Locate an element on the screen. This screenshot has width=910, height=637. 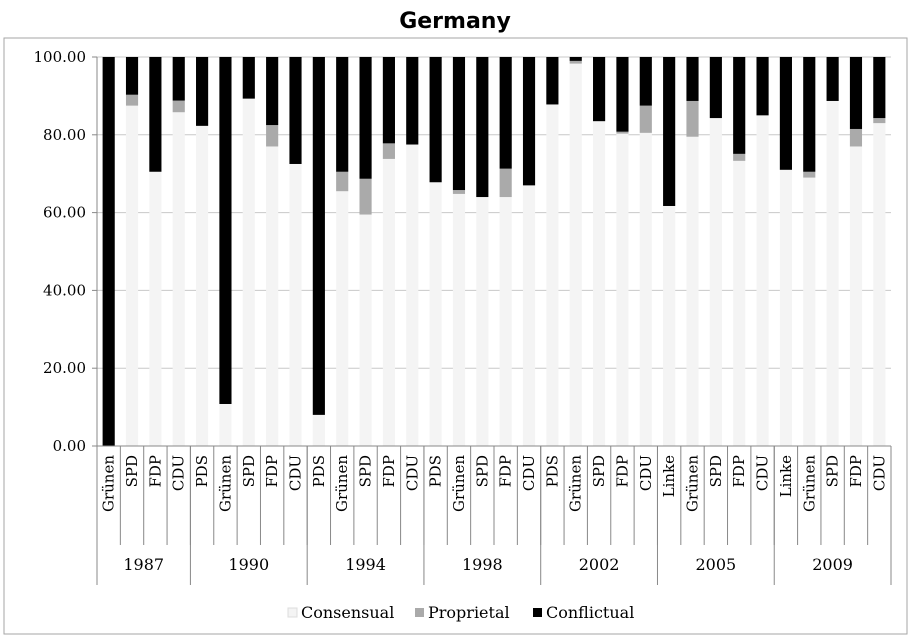
legend-label-conflictual: Conflictual is located at coordinates (590, 612).